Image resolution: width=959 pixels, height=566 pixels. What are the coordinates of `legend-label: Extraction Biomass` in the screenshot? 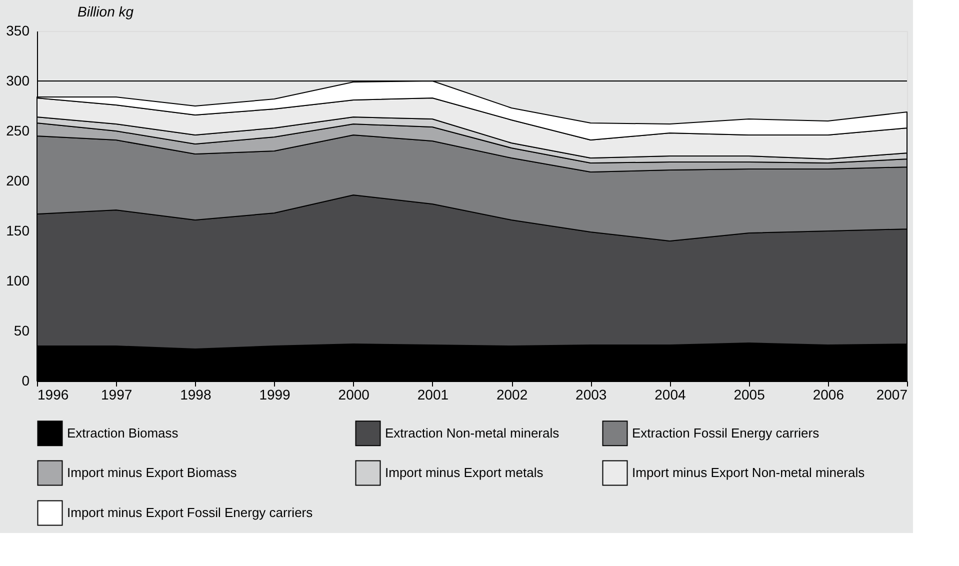 It's located at (123, 432).